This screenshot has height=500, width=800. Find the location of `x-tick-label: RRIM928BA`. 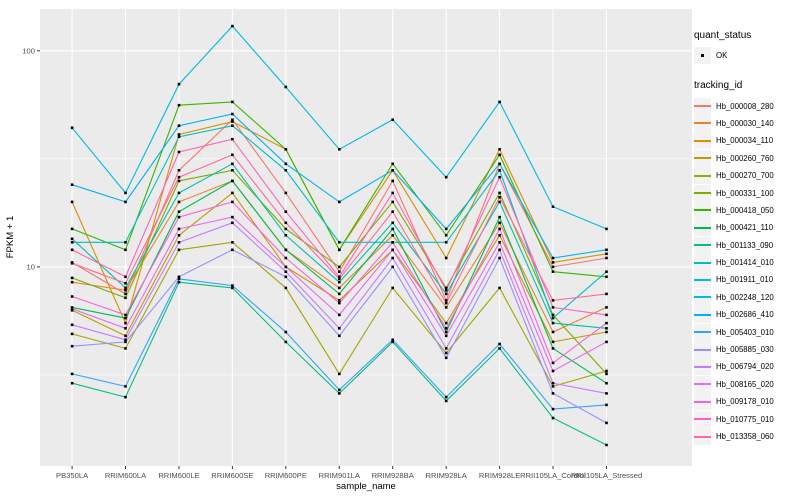

x-tick-label: RRIM928BA is located at coordinates (393, 475).